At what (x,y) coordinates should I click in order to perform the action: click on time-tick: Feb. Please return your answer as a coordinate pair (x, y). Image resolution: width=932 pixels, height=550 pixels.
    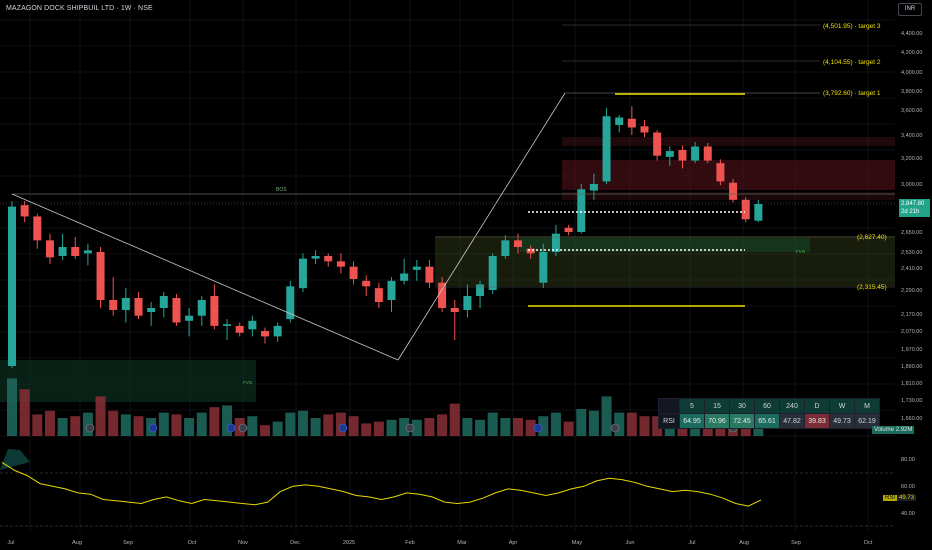
    Looking at the image, I should click on (409, 543).